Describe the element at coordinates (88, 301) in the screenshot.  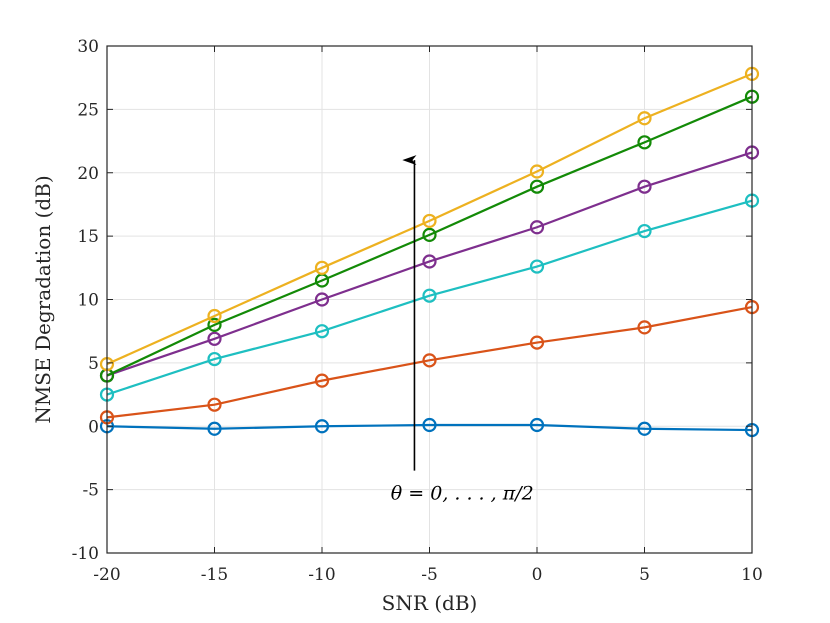
I see `y-tick-label: 10` at that location.